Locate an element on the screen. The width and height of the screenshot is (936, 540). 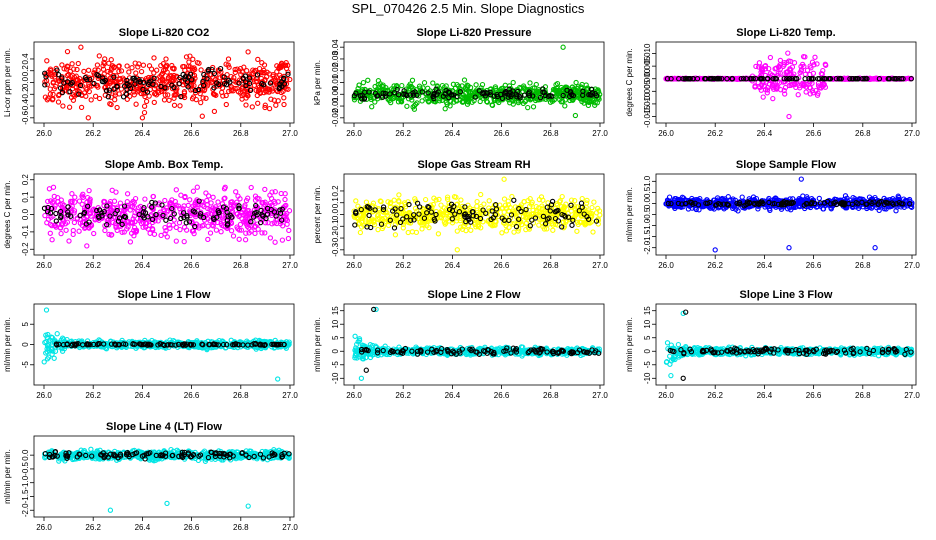
y-tick-label: 1.0 is located at coordinates (647, 181).